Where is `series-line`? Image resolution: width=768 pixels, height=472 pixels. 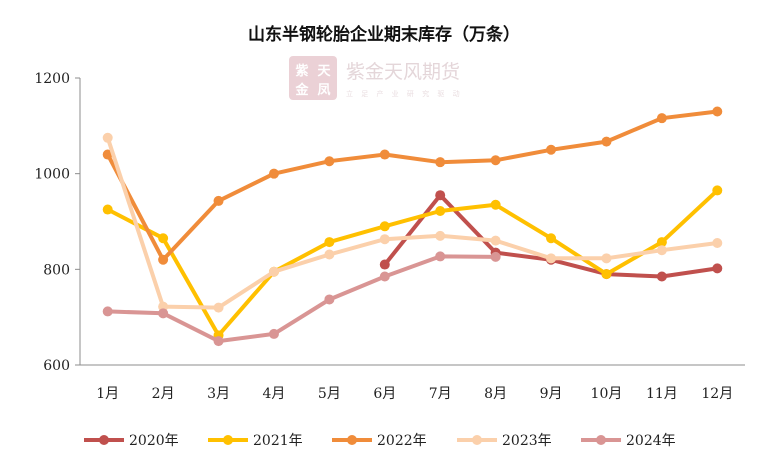 series-line is located at coordinates (301, 299).